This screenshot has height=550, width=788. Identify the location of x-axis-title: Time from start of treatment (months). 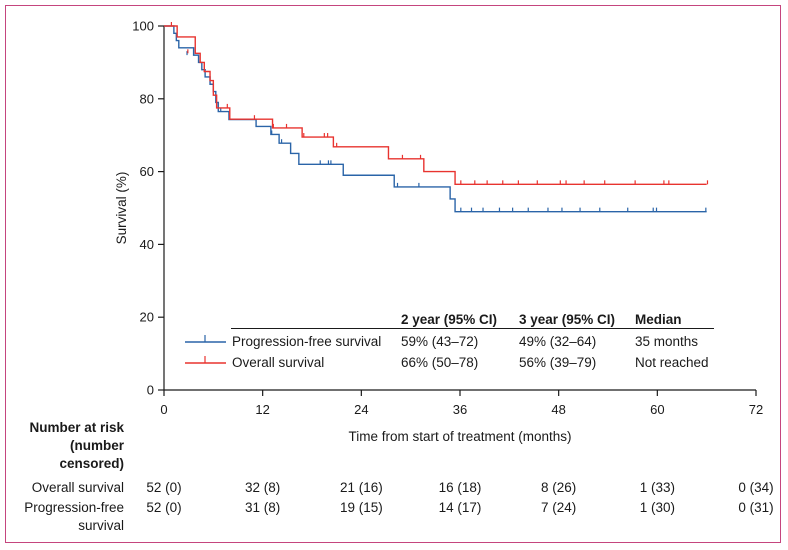
(459, 436).